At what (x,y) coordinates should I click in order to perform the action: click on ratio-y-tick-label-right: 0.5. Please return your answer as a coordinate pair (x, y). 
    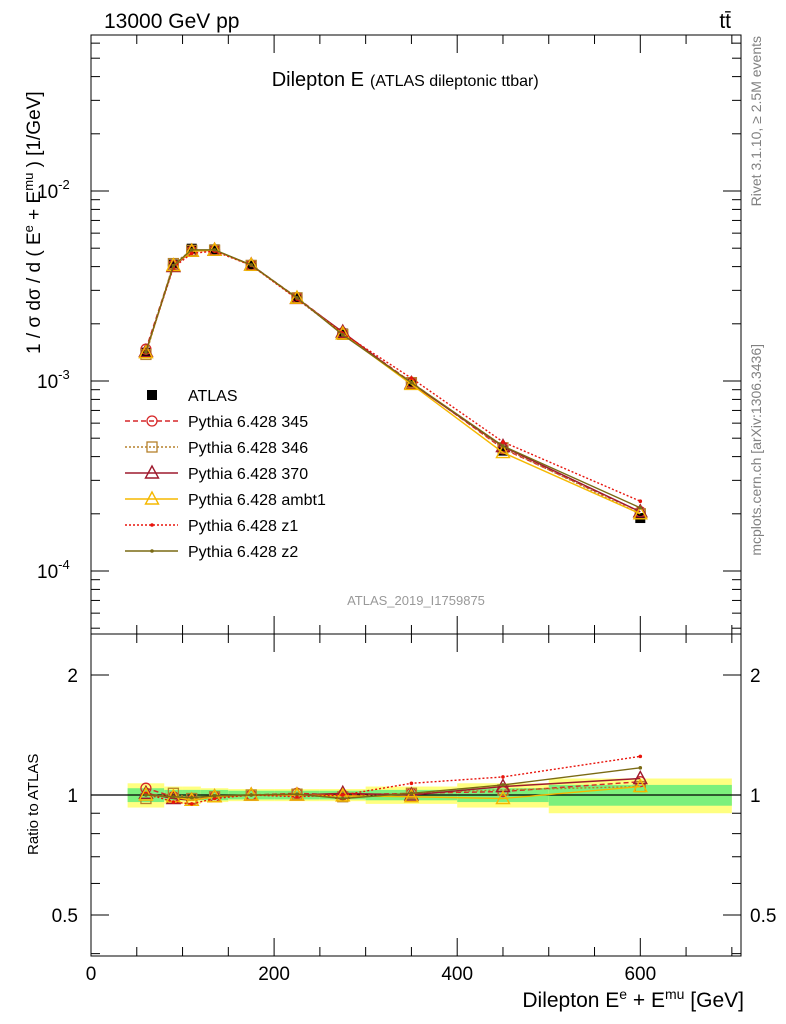
    Looking at the image, I should click on (763, 916).